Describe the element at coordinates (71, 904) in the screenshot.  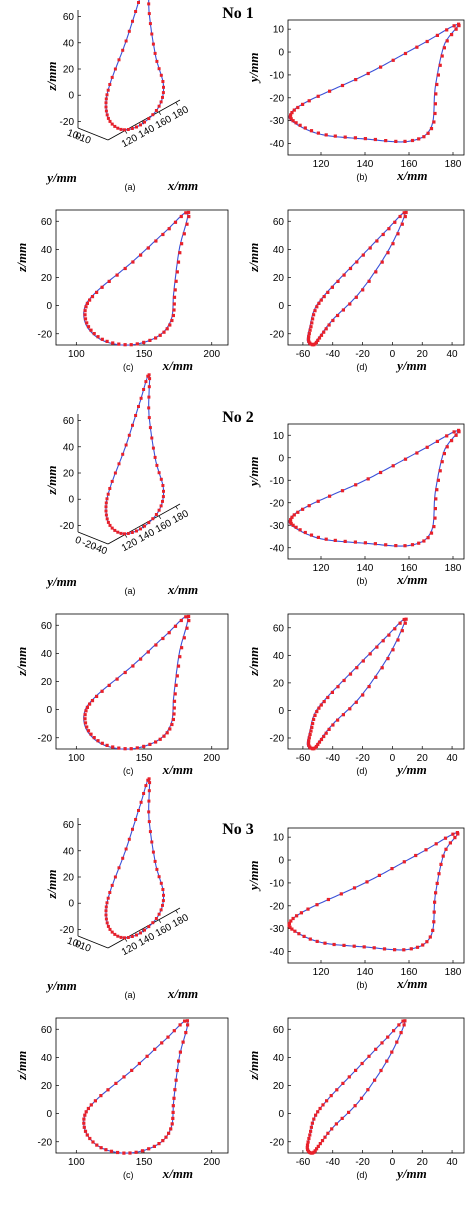
I see `z-tick-label: 0` at that location.